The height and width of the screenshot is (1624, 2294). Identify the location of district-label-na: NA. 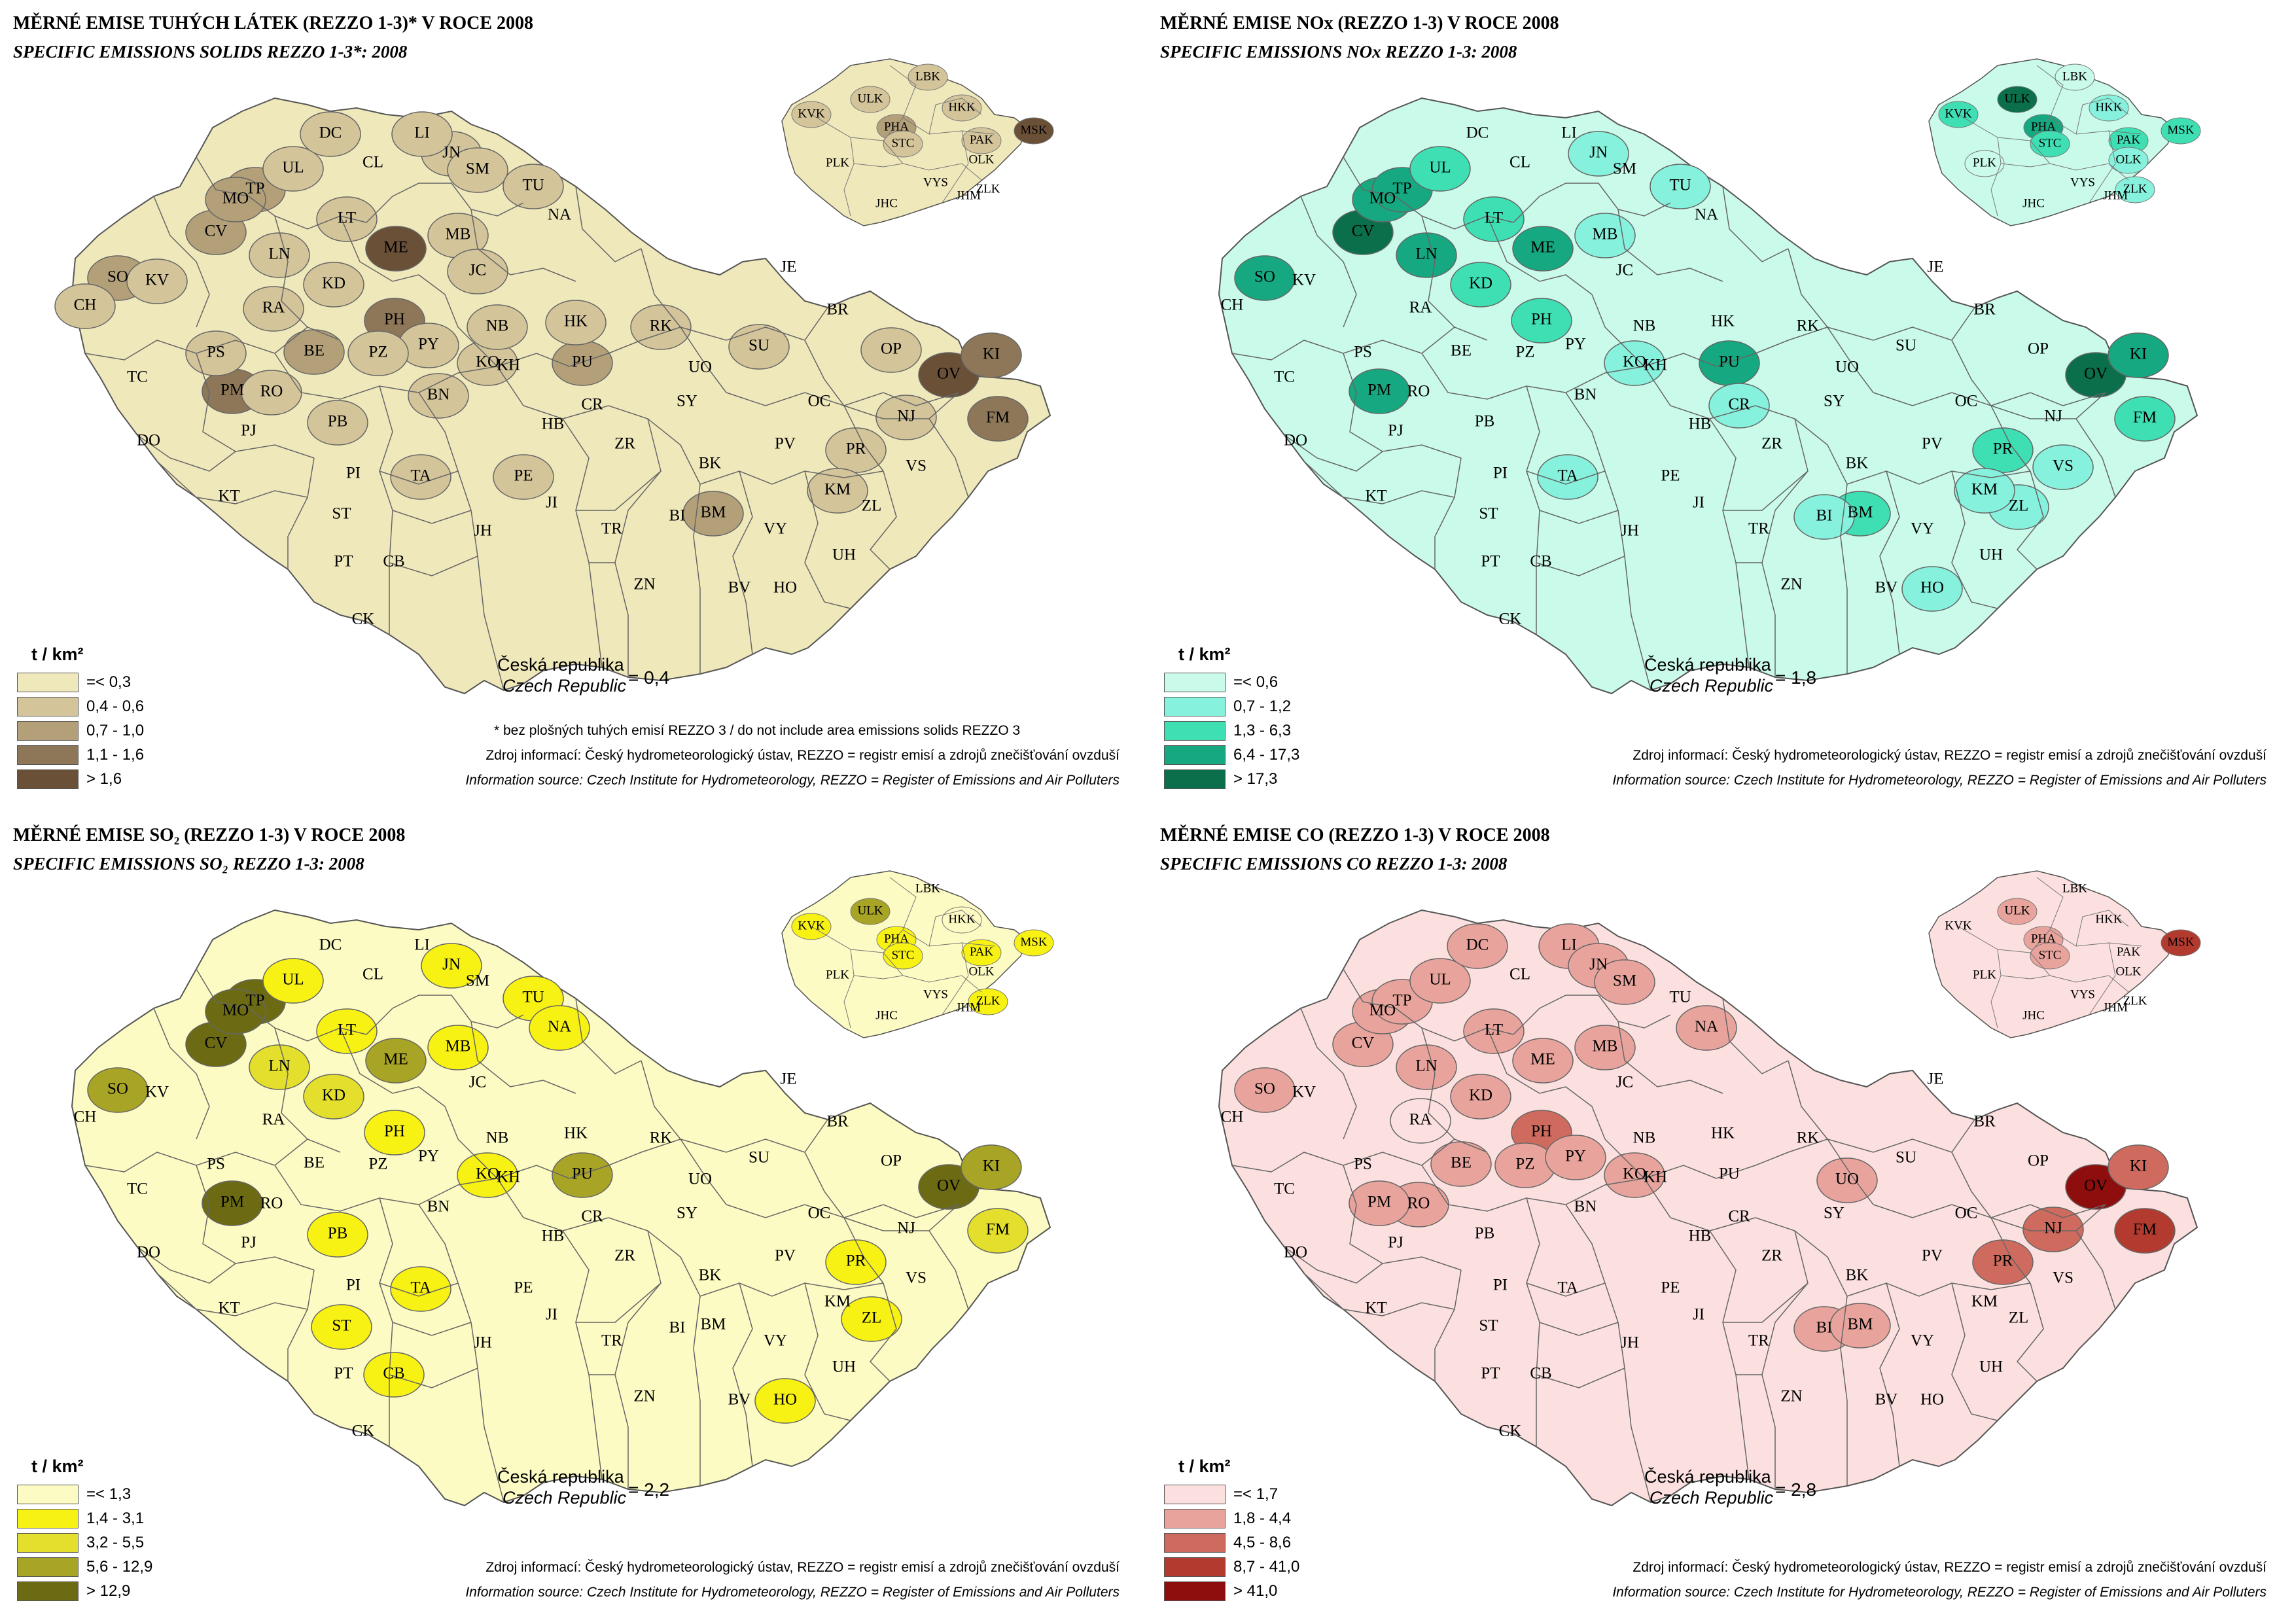
(559, 1027).